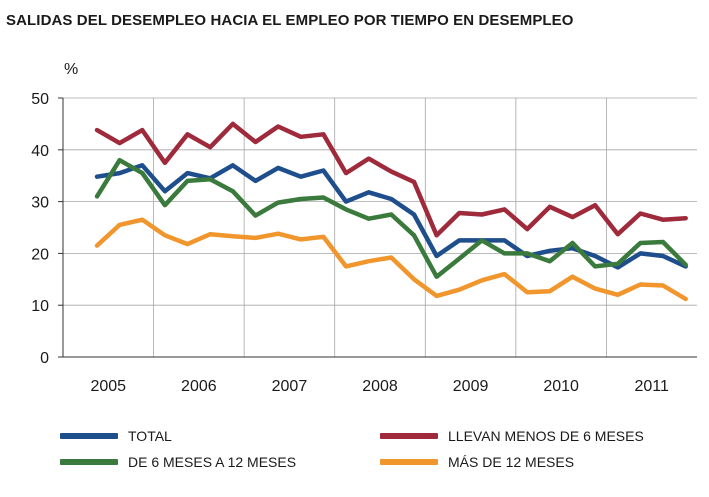 Image resolution: width=709 pixels, height=497 pixels. I want to click on legend-item-6-a-12-meses: DE 6 MESES A 12 MESES, so click(178, 462).